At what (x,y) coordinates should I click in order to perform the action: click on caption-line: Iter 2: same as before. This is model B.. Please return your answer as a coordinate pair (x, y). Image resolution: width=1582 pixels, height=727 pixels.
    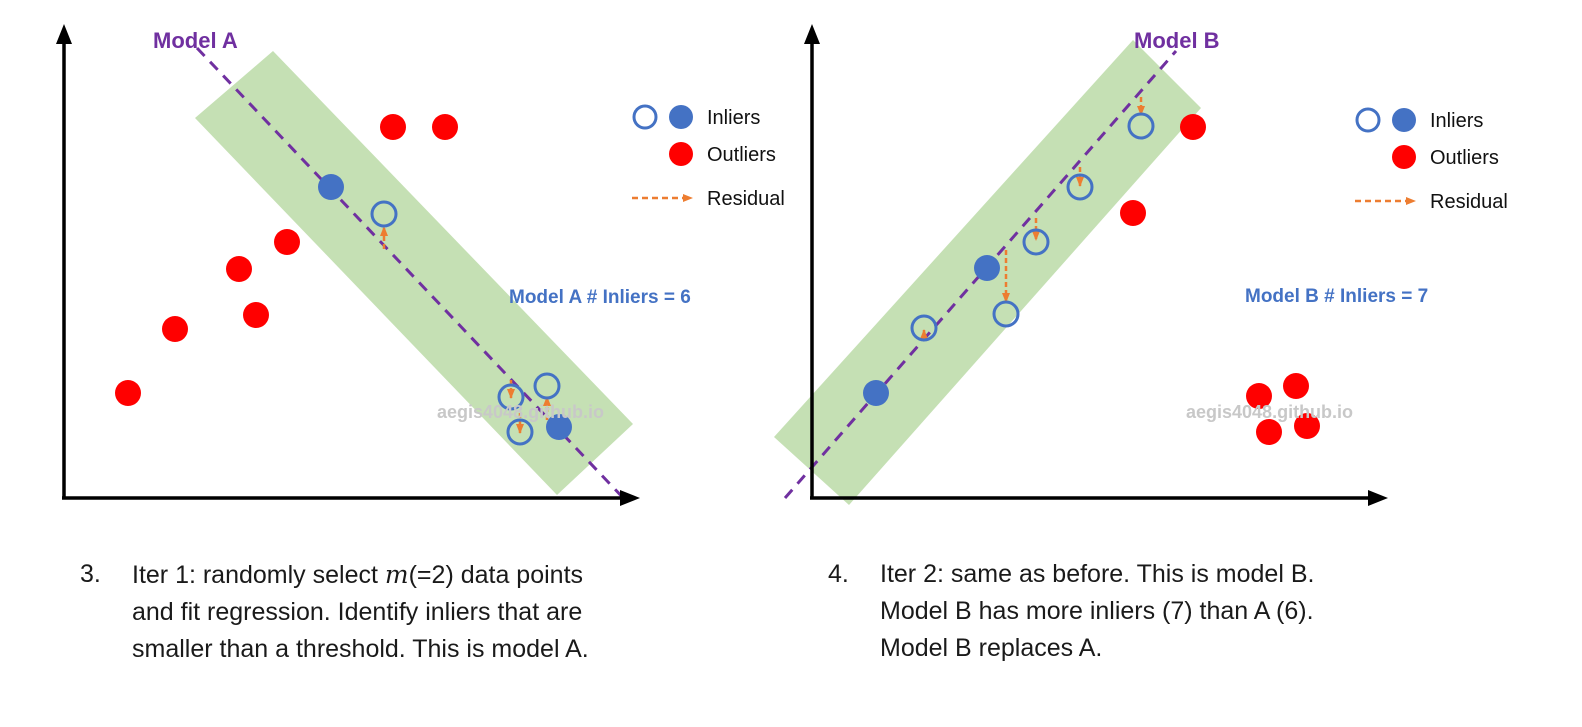
    Looking at the image, I should click on (1097, 574).